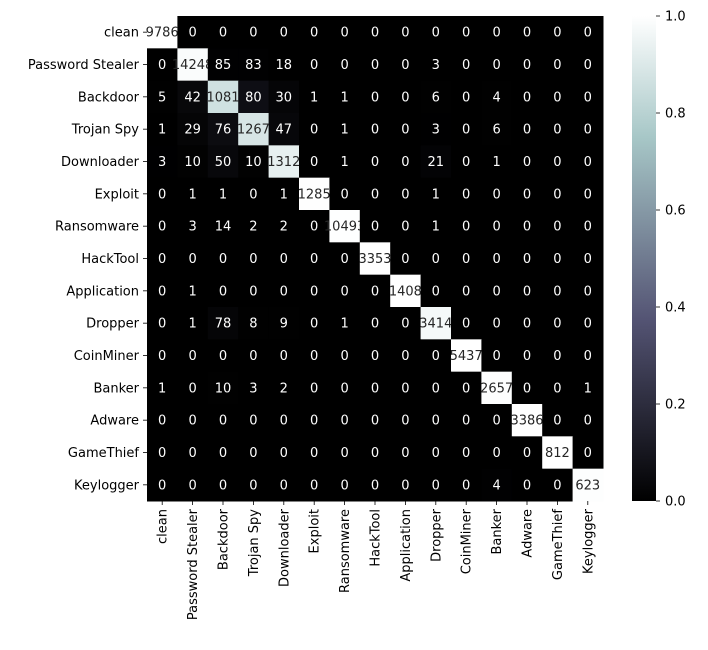  Describe the element at coordinates (121, 33) in the screenshot. I see `row-tick-label: clean` at that location.